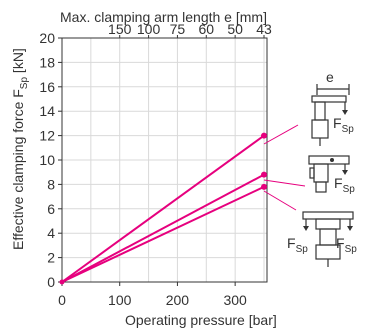  Describe the element at coordinates (120, 300) in the screenshot. I see `x-tick-label: 100` at that location.